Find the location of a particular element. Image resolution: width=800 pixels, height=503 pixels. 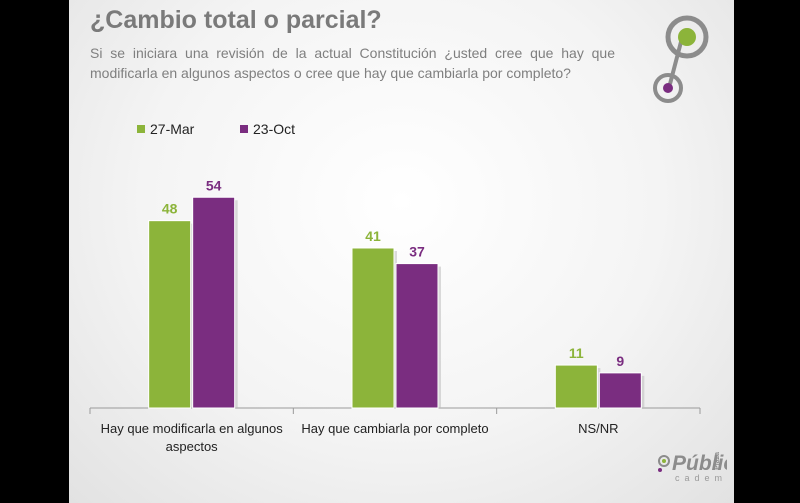

chart-title: ¿Cambio total o parcial? is located at coordinates (236, 20).